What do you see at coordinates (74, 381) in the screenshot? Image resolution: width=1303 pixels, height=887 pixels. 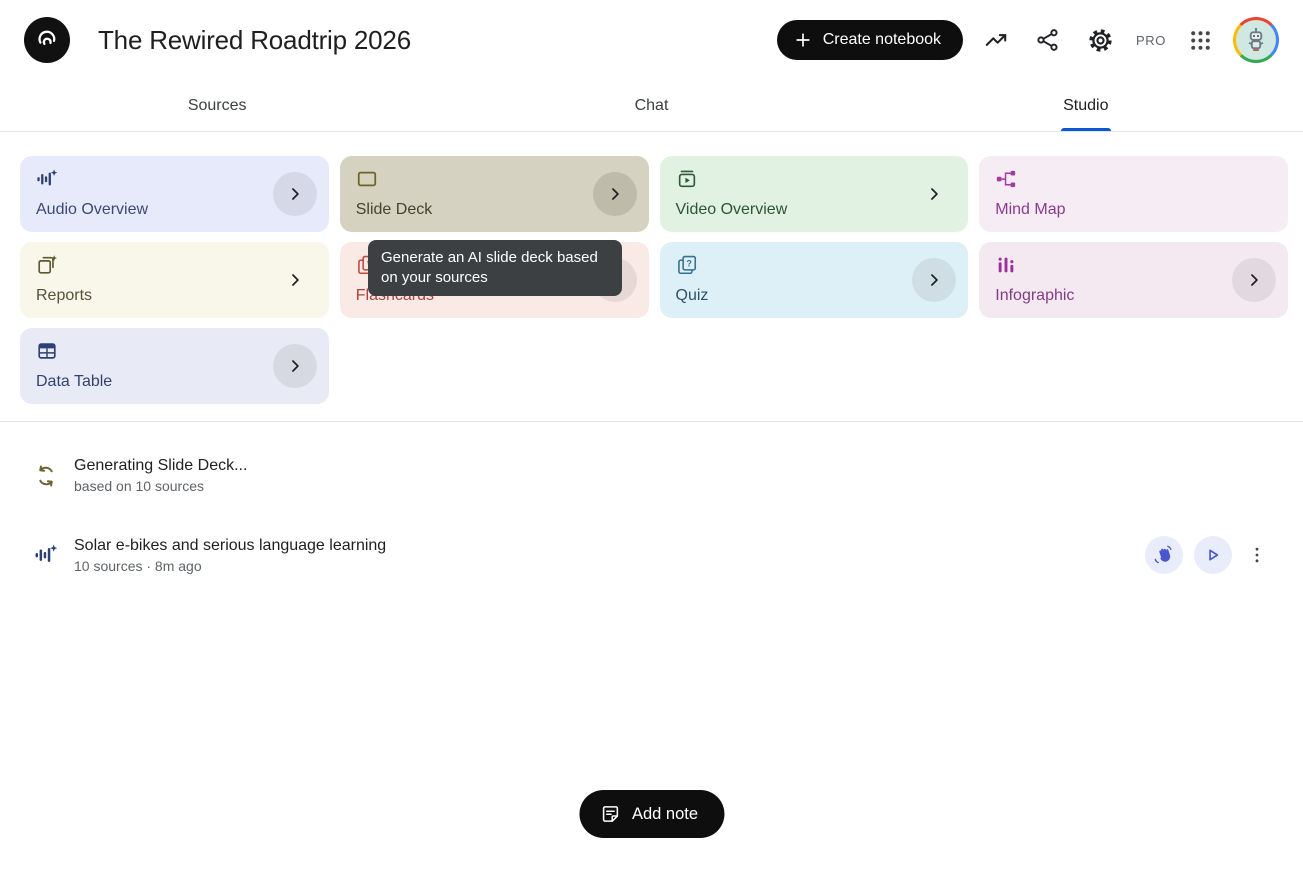 I see `card-label: Data Table` at bounding box center [74, 381].